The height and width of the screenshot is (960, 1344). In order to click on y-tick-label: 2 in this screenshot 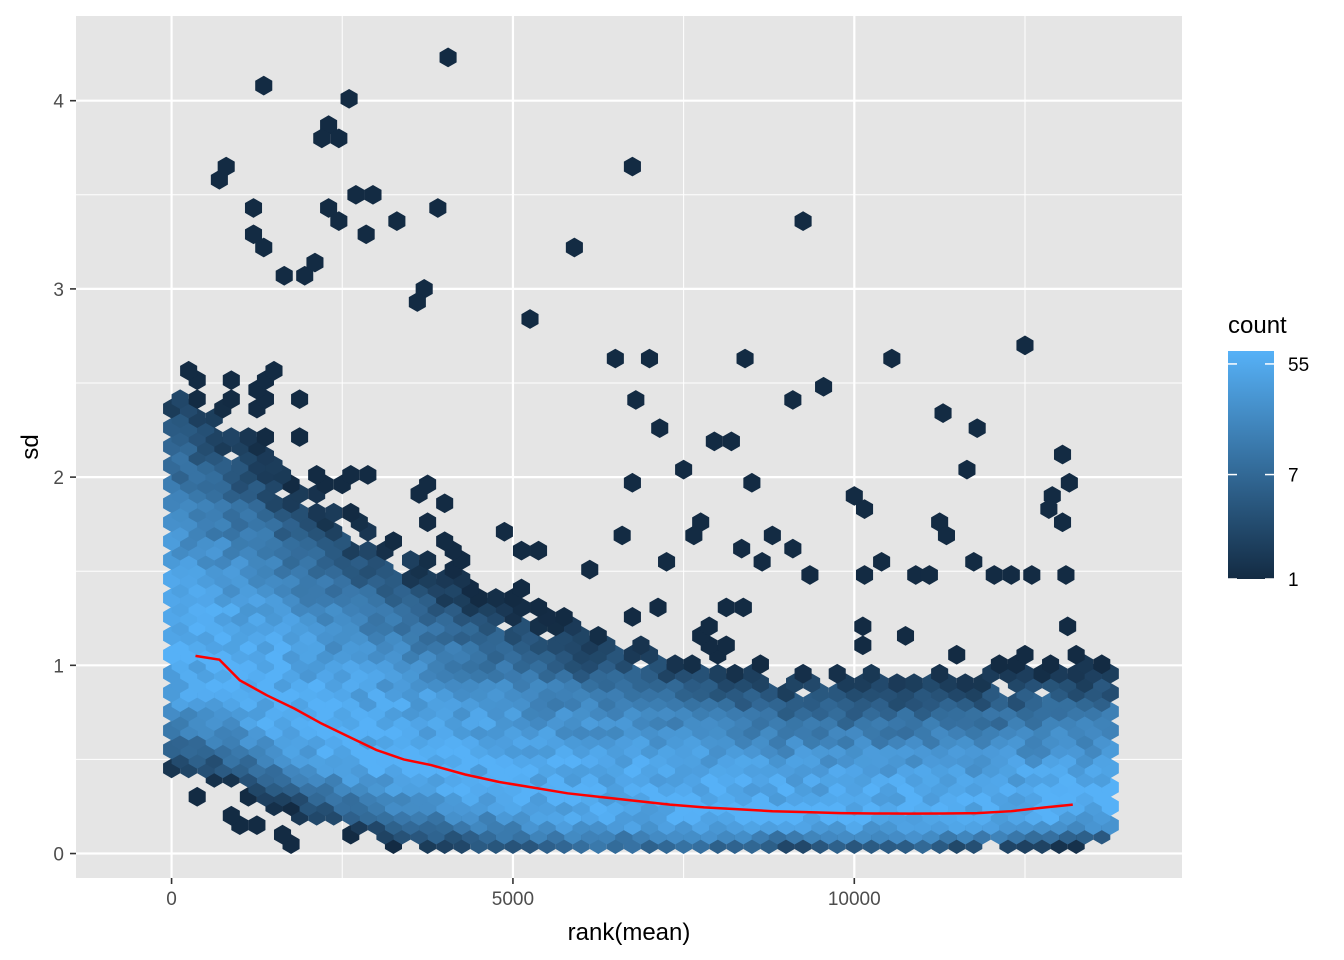, I will do `click(58, 478)`.